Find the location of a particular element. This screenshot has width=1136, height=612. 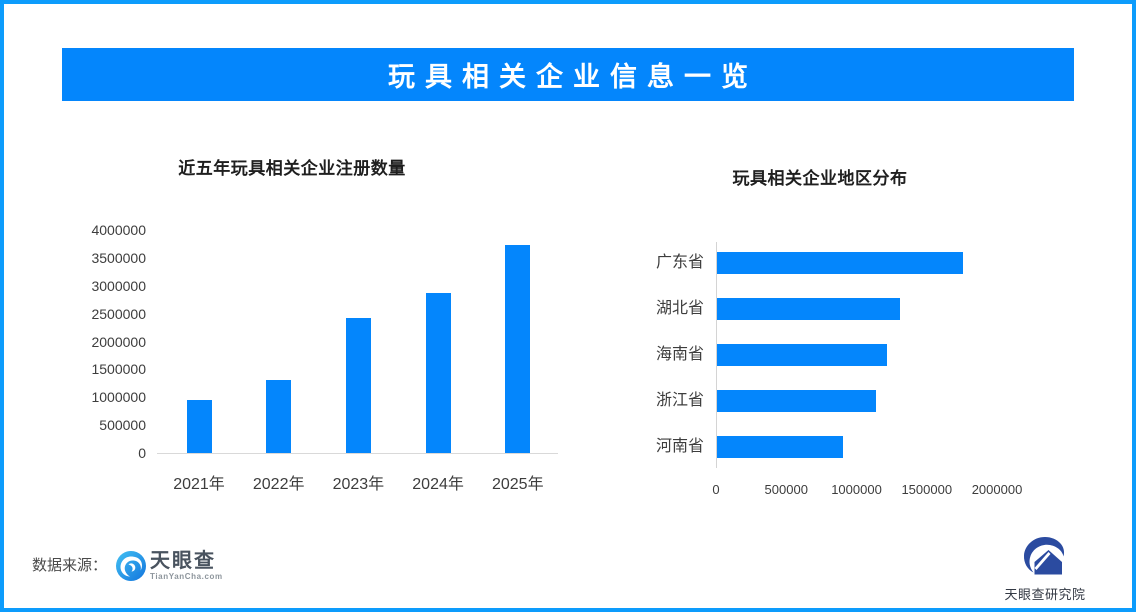

research-institute-logo: 天眼查研究院 is located at coordinates (1045, 570).